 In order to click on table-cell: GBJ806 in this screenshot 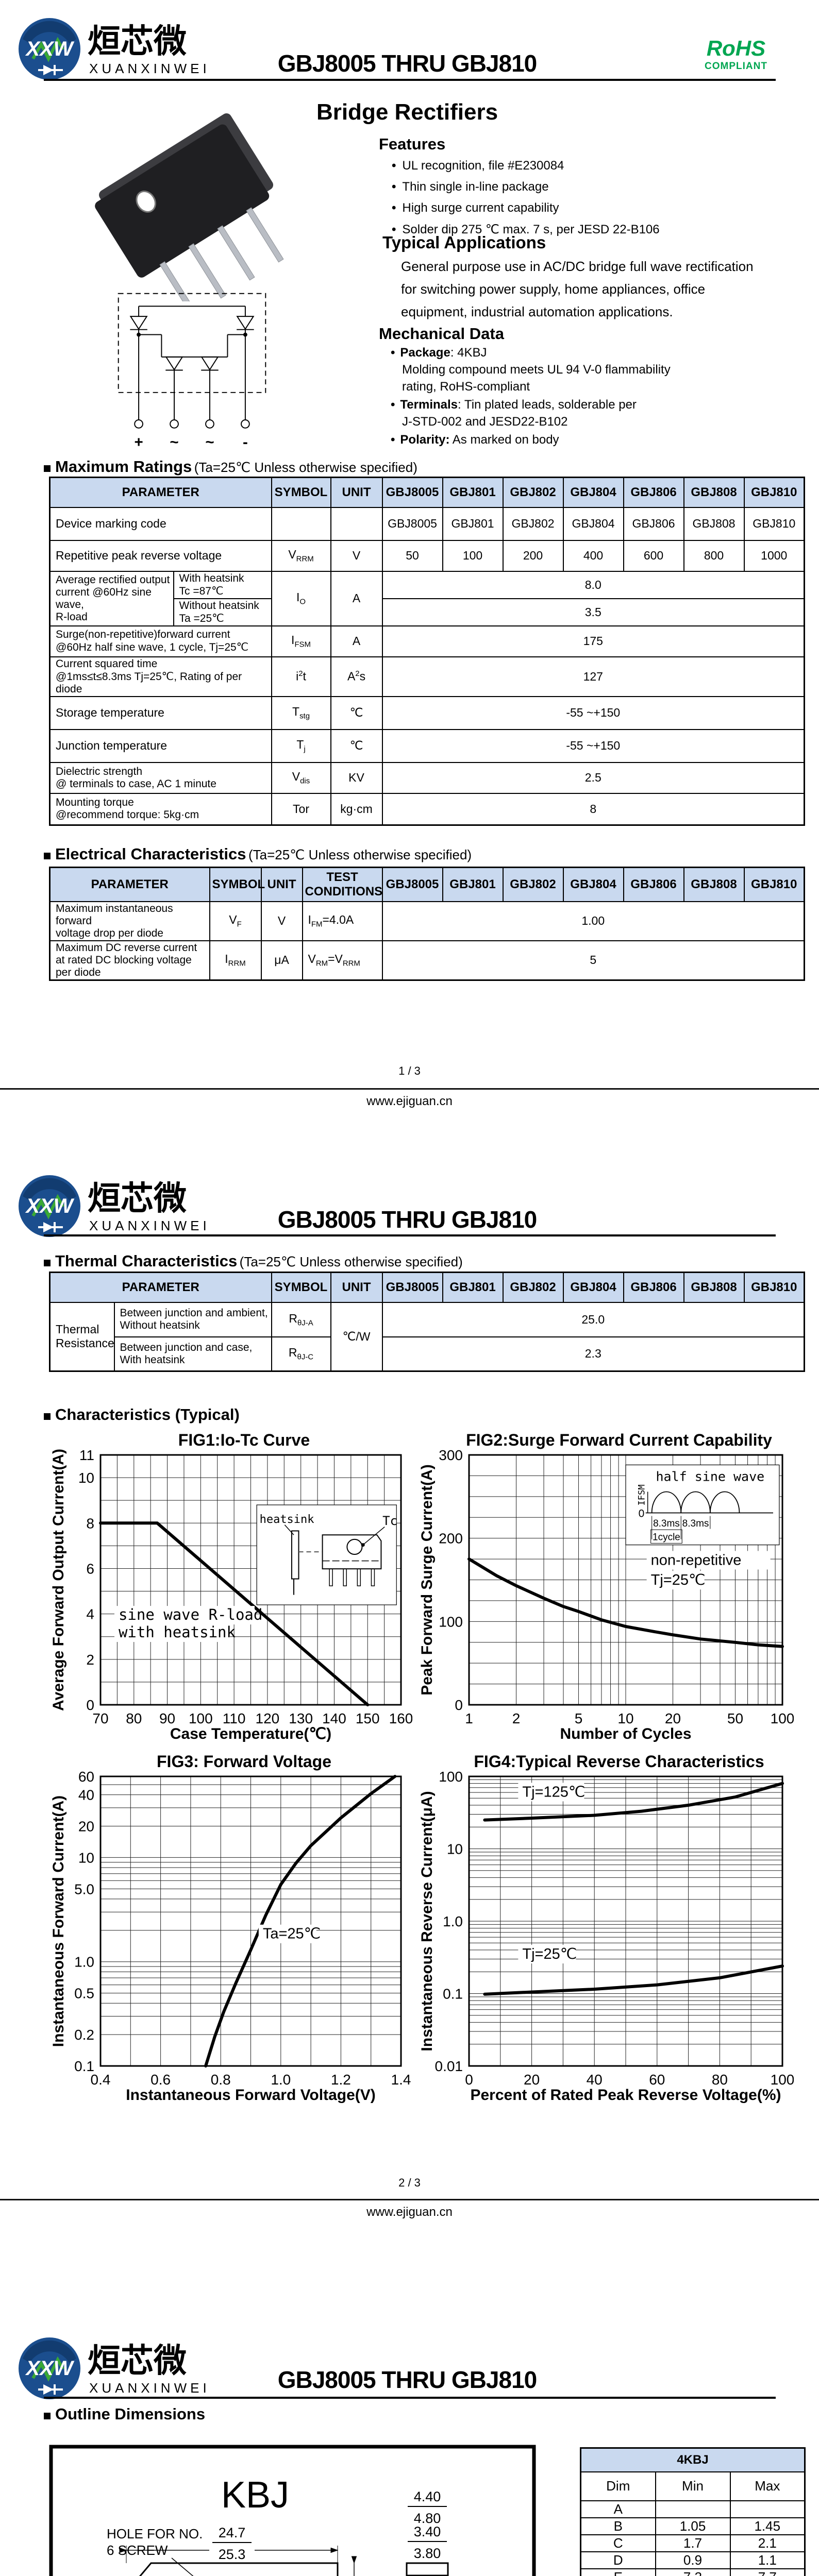, I will do `click(653, 884)`.